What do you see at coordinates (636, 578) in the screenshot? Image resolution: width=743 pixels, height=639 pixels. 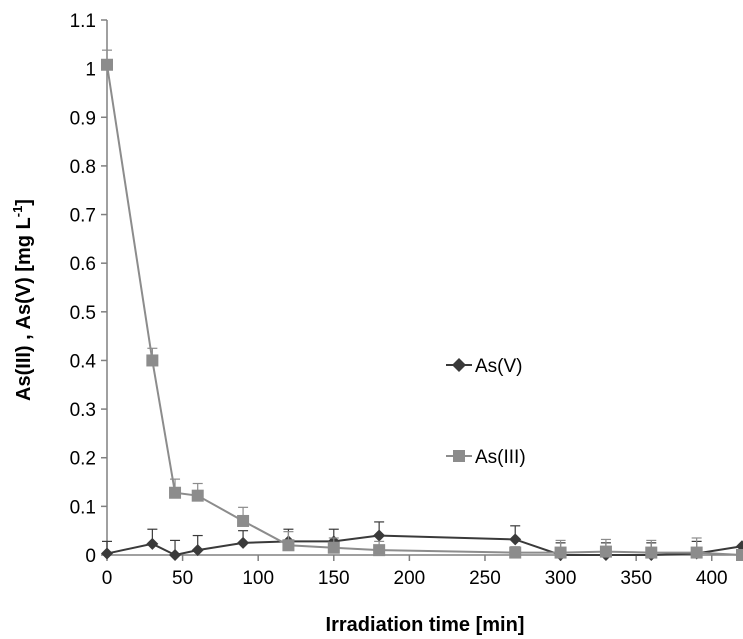 I see `x-tick-label: 350` at bounding box center [636, 578].